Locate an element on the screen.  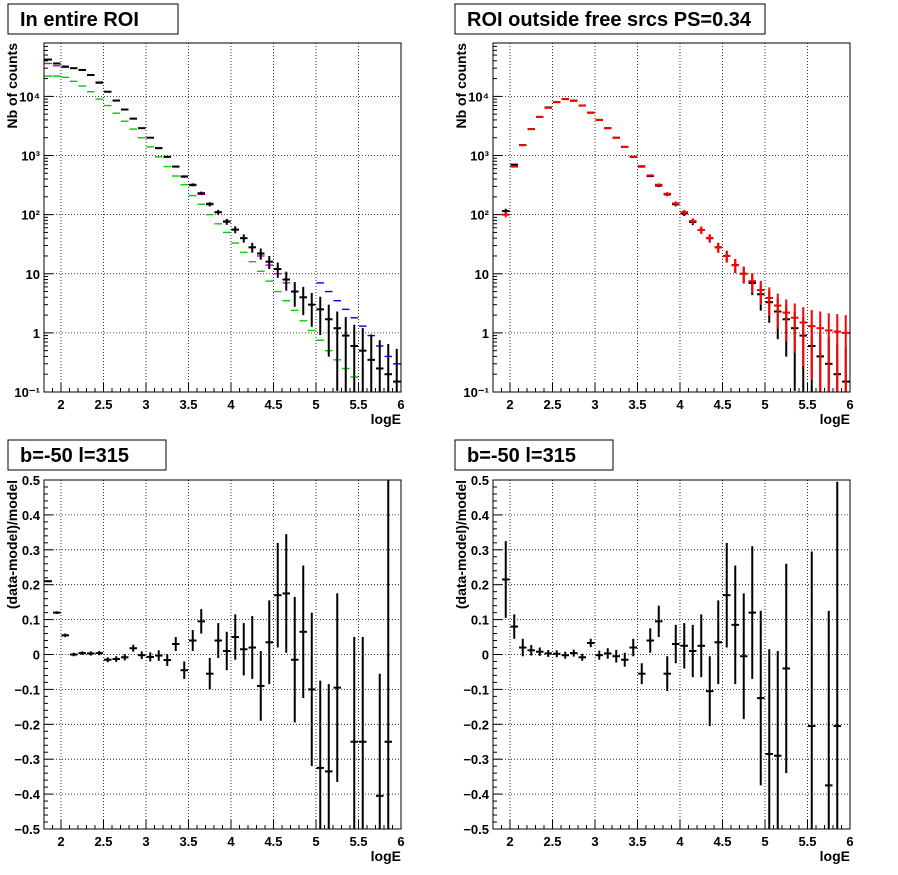
title-box: In entire ROI is located at coordinates (93, 19).